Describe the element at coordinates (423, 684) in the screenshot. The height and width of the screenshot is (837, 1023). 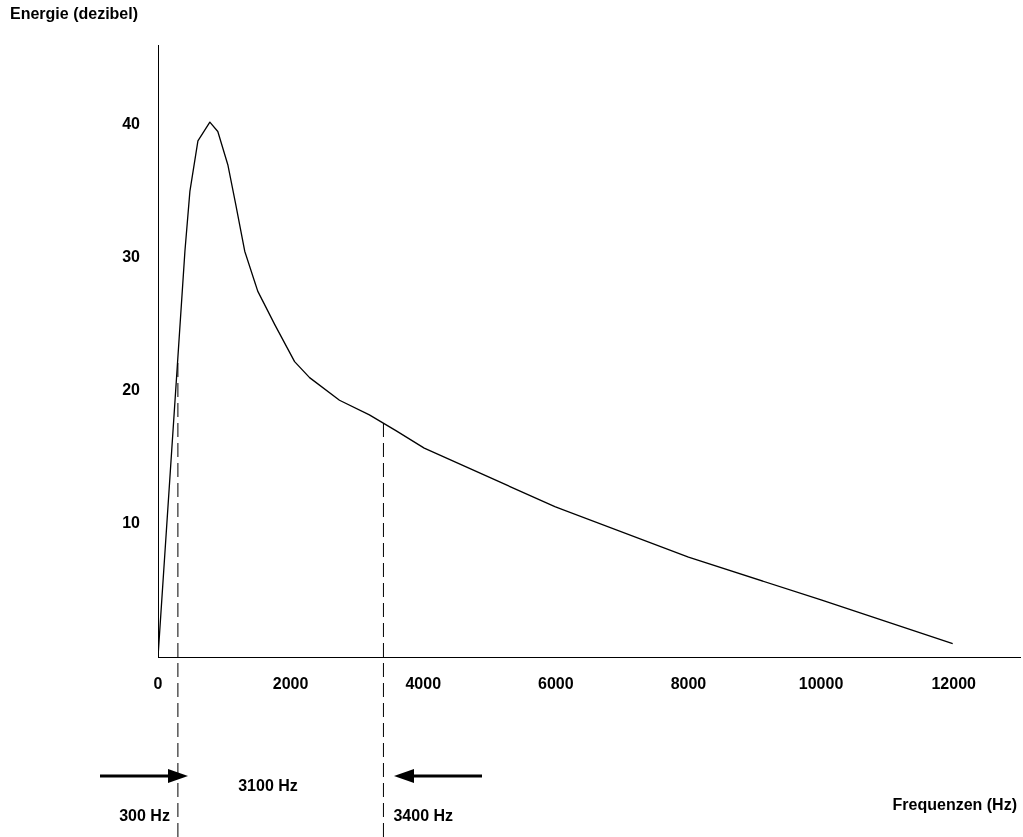
I see `x-tick-label: 4000` at that location.